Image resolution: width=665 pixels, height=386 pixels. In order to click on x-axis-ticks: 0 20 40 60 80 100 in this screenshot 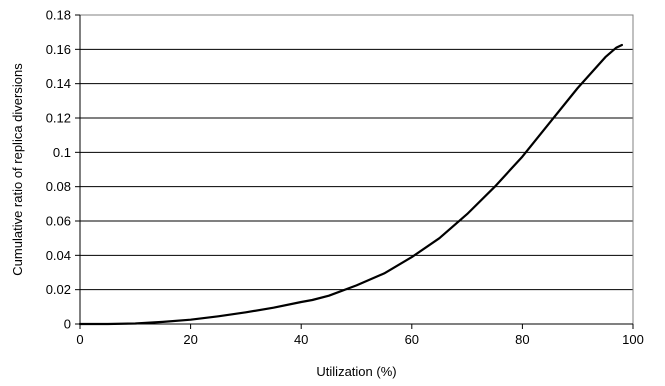, I will do `click(360, 335)`.